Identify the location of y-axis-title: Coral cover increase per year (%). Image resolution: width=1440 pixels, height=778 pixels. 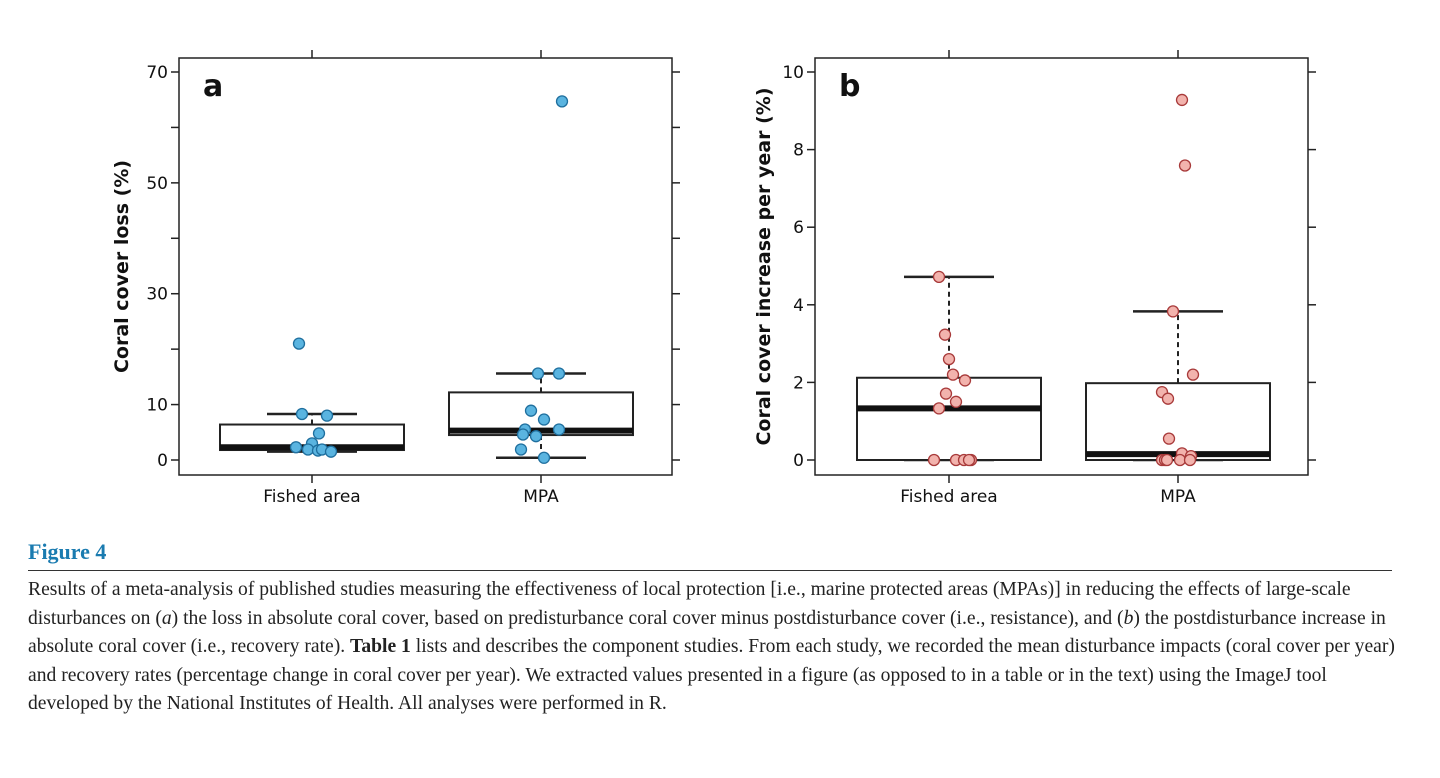
(764, 266).